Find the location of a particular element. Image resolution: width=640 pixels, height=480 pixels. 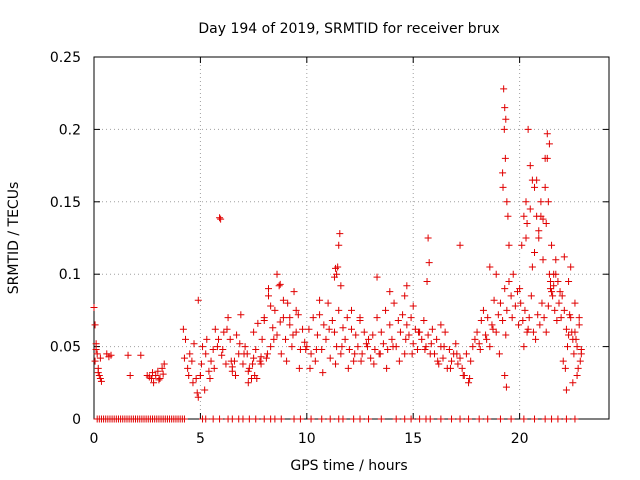

y-tick-label: 0.15 is located at coordinates (65, 203).